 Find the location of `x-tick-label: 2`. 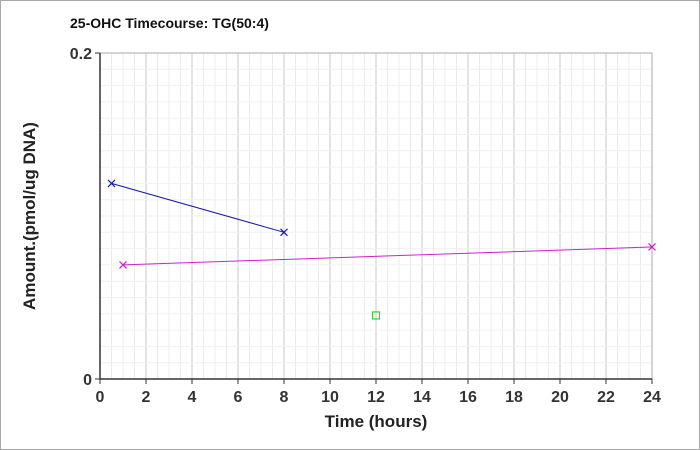

x-tick-label: 2 is located at coordinates (146, 397).